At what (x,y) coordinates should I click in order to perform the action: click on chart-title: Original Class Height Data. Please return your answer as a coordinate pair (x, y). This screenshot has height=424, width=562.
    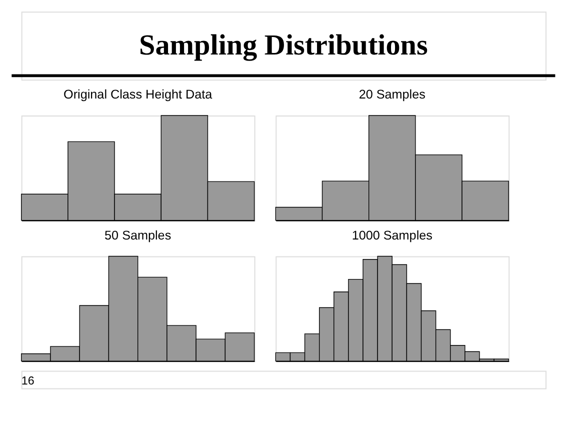
    Looking at the image, I should click on (139, 95).